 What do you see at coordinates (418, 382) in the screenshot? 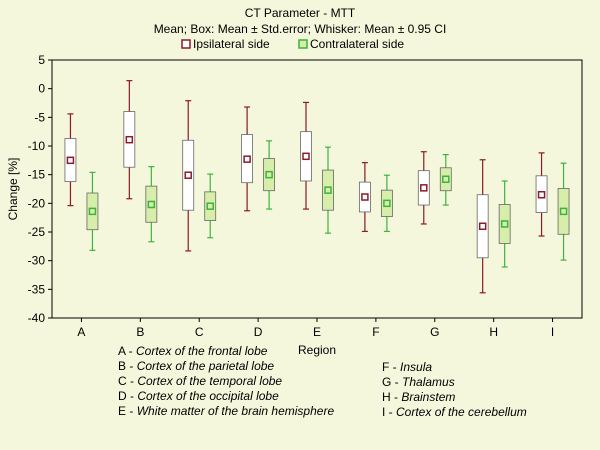
I see `region-key-item-g: G - Thalamus` at bounding box center [418, 382].